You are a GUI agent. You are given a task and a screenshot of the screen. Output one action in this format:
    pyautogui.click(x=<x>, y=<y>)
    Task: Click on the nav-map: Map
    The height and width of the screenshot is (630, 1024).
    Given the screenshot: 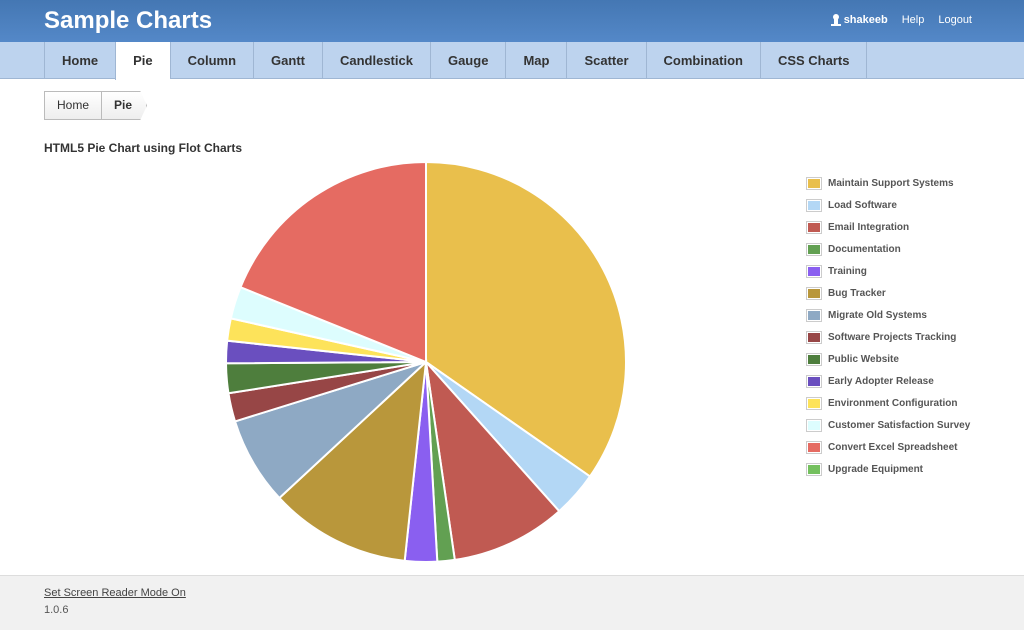 What is the action you would take?
    pyautogui.click(x=535, y=60)
    